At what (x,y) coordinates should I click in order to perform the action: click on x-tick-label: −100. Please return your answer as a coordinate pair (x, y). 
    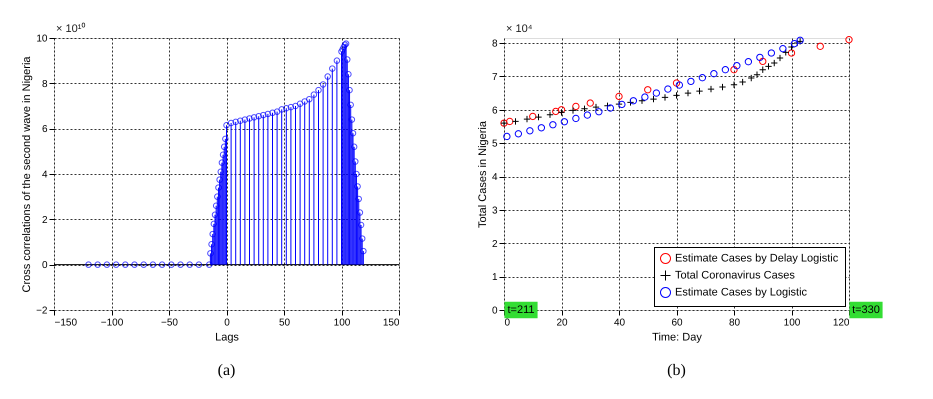
    Looking at the image, I should click on (112, 323).